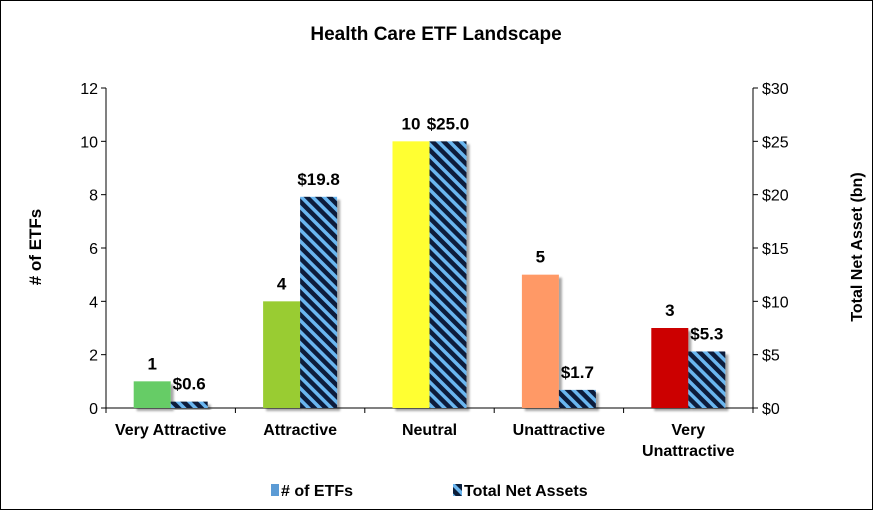 The image size is (873, 510). Describe the element at coordinates (771, 356) in the screenshot. I see `y2-tick-label: $5` at that location.